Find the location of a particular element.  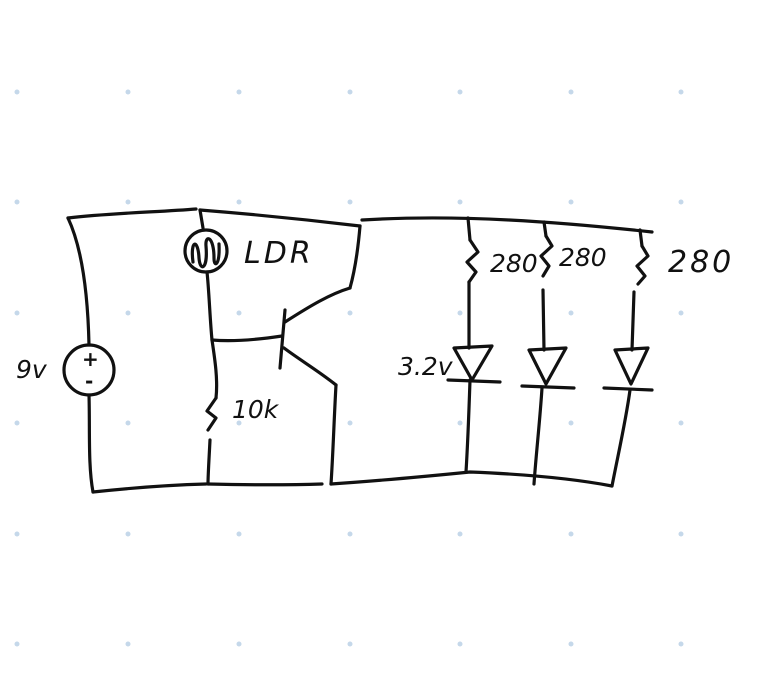

wire-base is located at coordinates (247, 338).